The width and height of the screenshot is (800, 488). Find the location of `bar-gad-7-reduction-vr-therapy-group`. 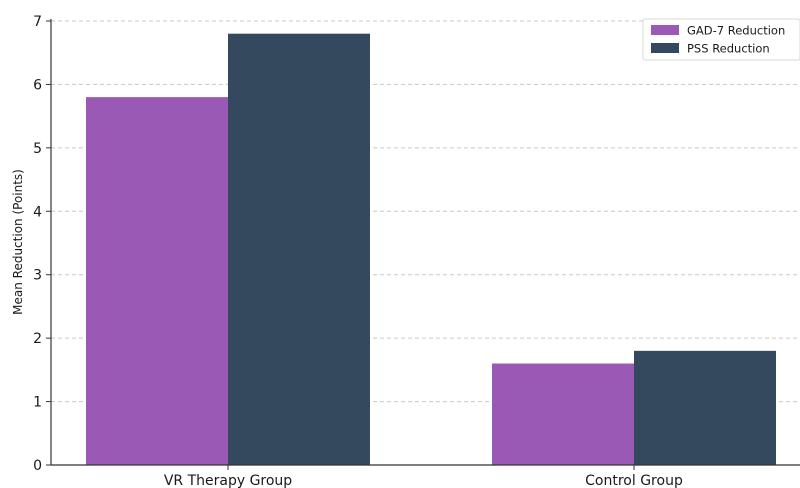

bar-gad-7-reduction-vr-therapy-group is located at coordinates (157, 281).